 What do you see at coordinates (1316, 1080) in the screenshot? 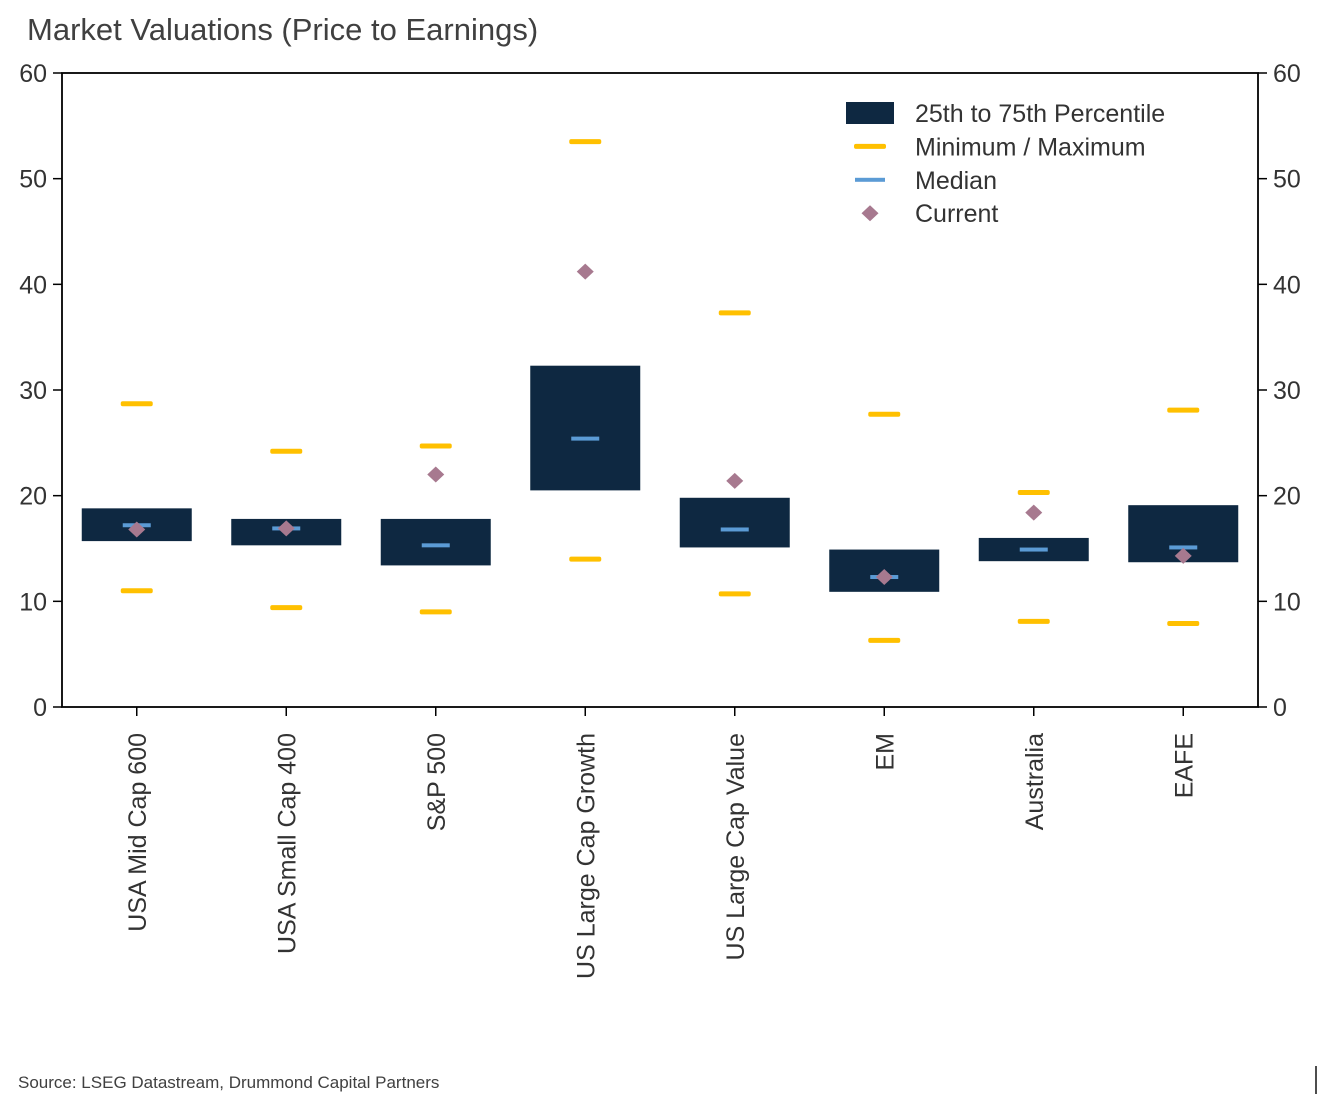
I see `text-cursor-artifact` at bounding box center [1316, 1080].